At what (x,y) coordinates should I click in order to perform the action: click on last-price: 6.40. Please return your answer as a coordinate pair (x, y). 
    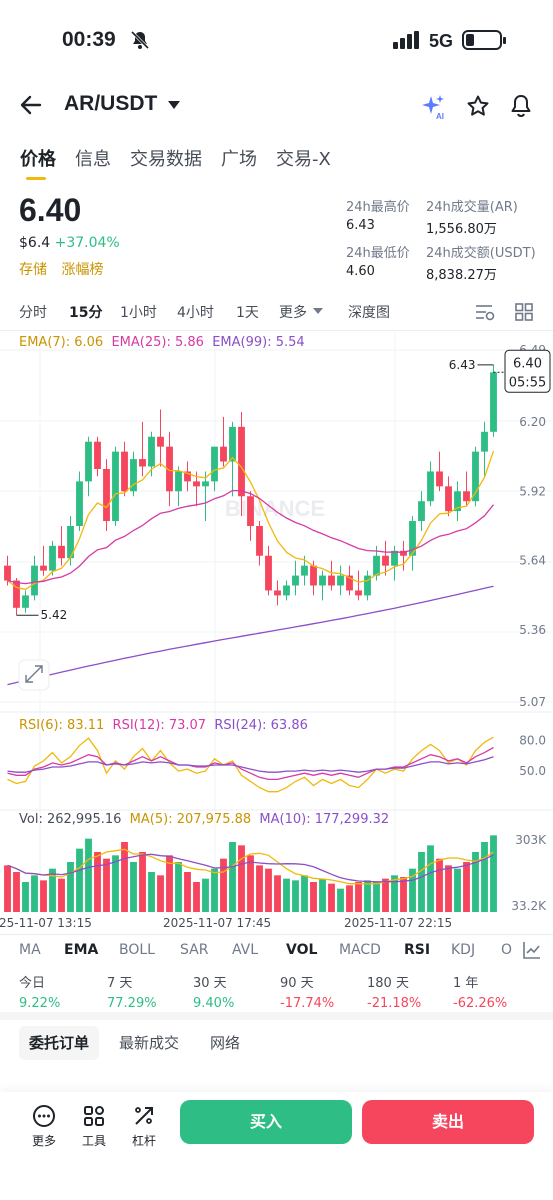
    Looking at the image, I should click on (50, 210).